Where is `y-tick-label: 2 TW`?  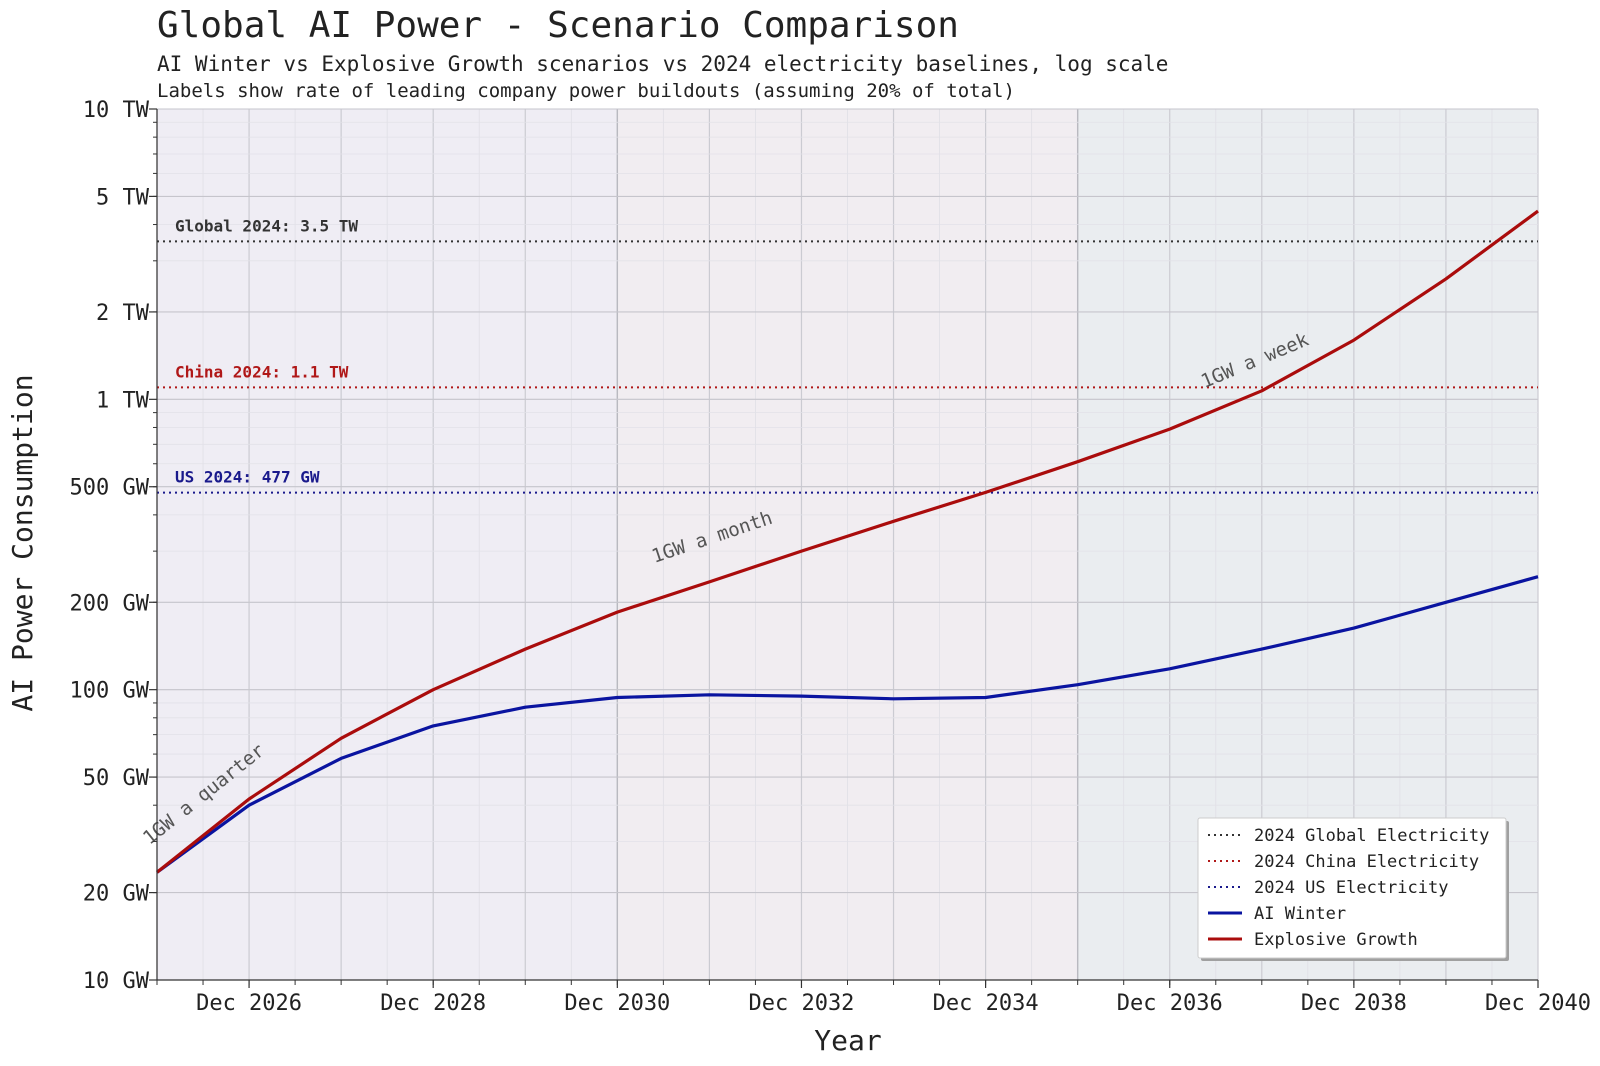
y-tick-label: 2 TW is located at coordinates (123, 313).